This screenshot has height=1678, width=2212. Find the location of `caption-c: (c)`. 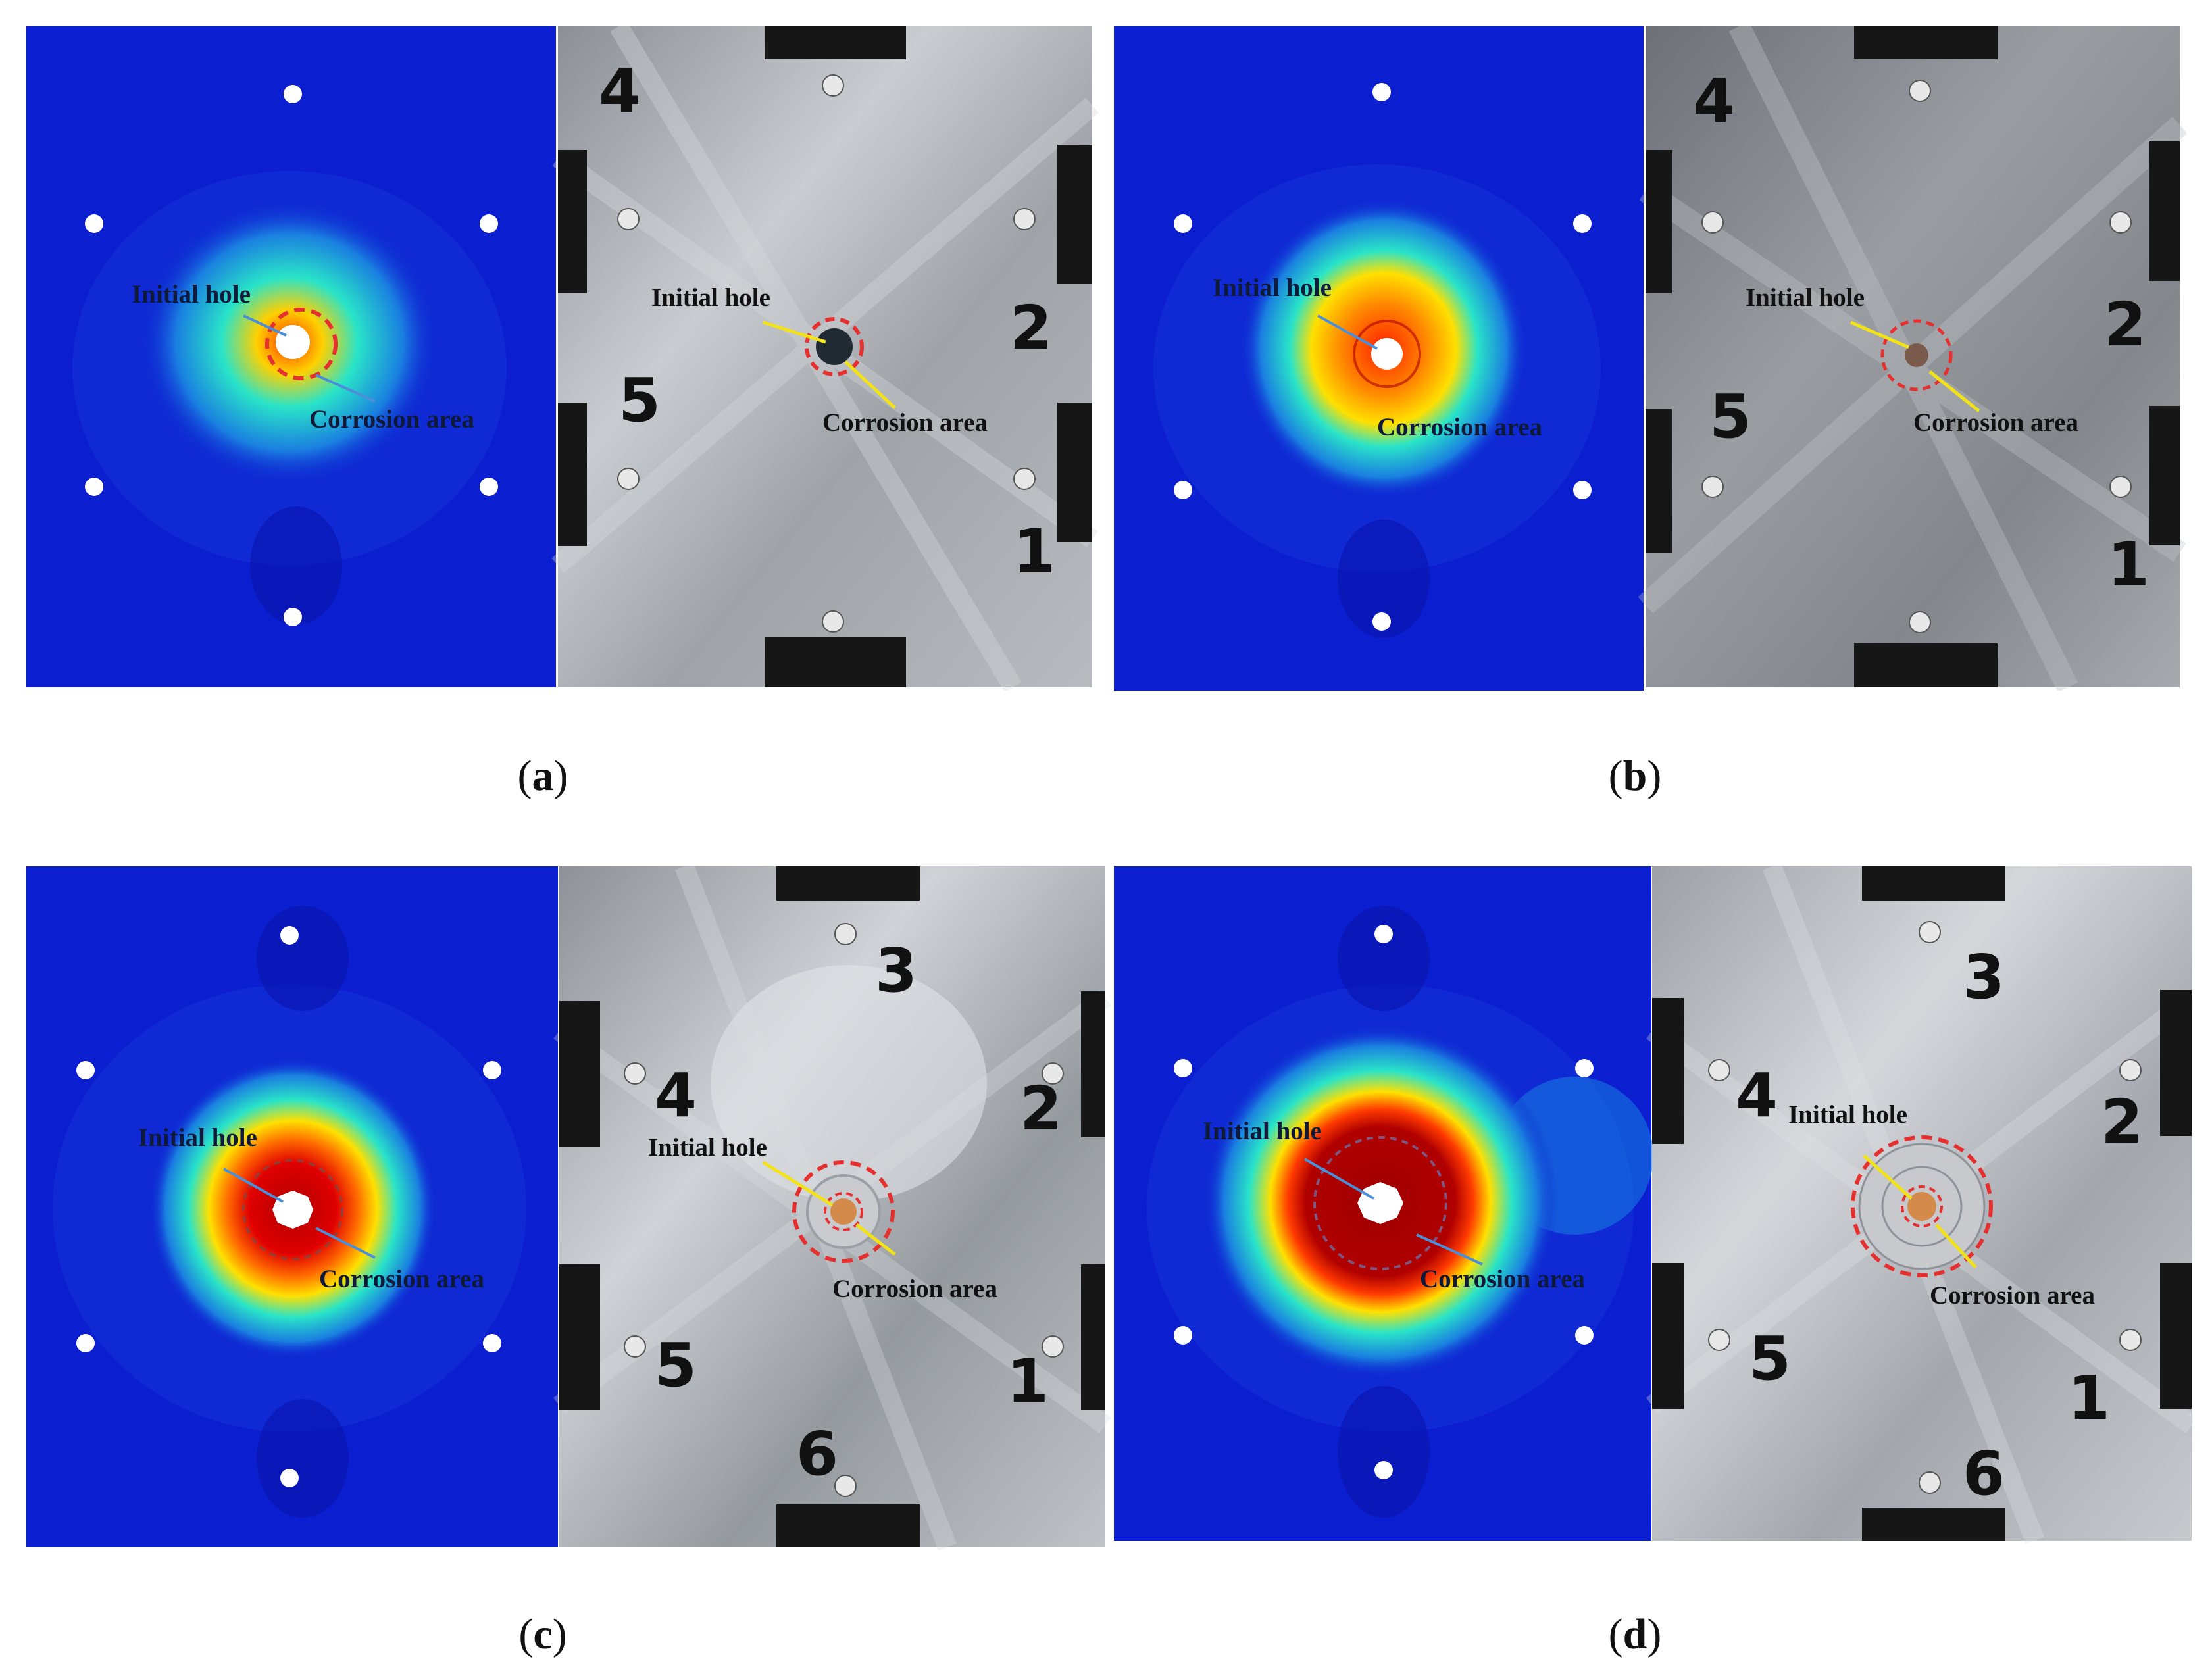

caption-c: (c) is located at coordinates (542, 1634).